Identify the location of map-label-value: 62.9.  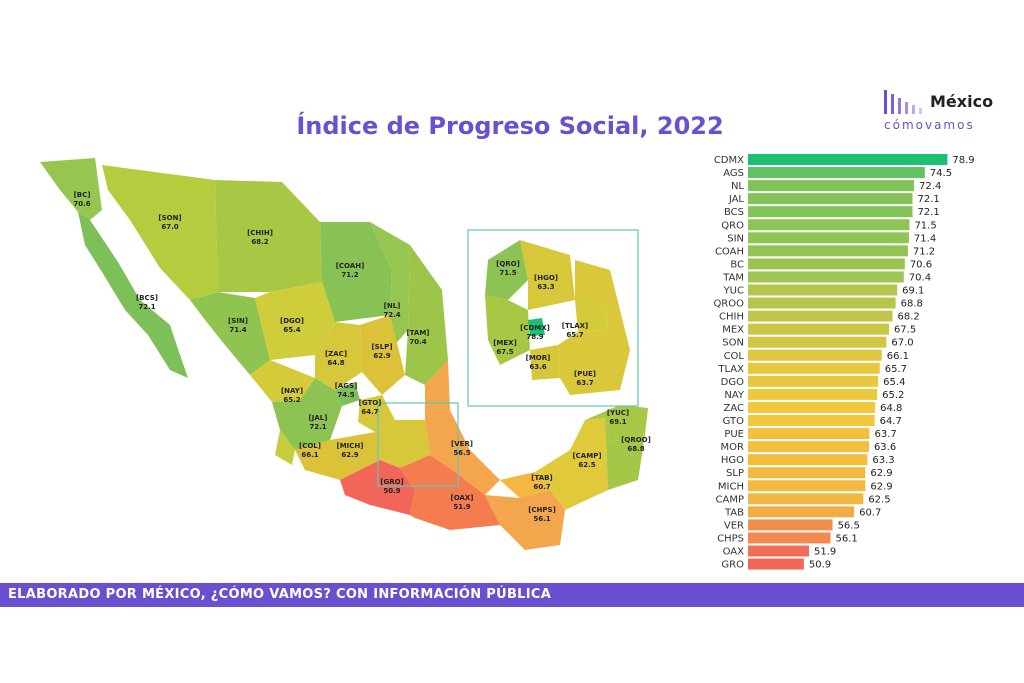
(381, 356).